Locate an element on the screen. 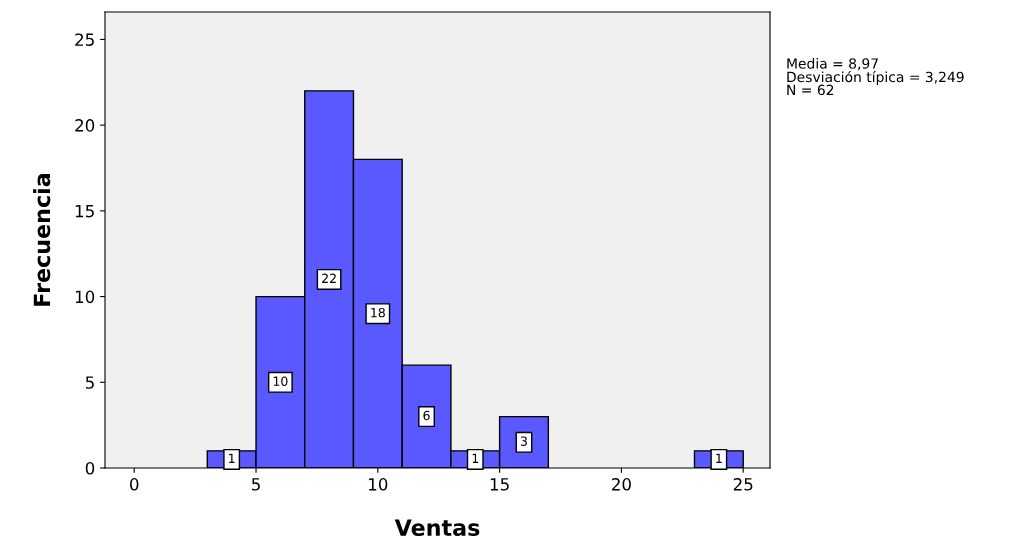  data-label: 22 is located at coordinates (329, 278).